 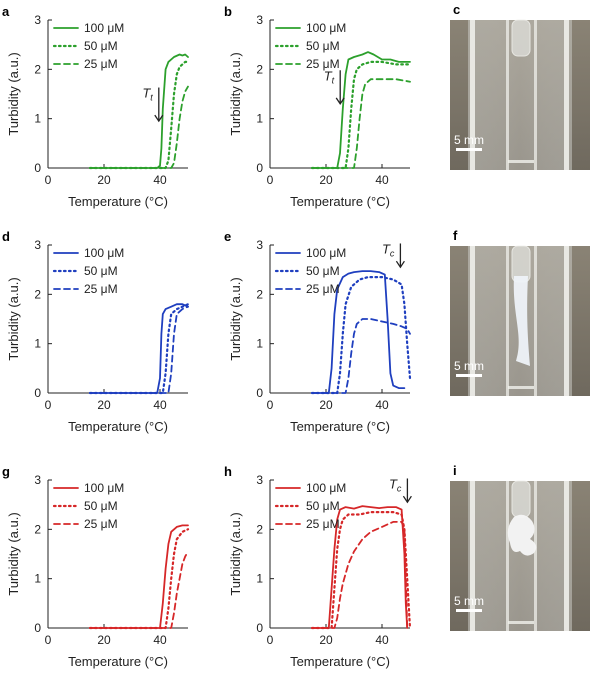 I want to click on panel-label-f: f, so click(x=455, y=235).